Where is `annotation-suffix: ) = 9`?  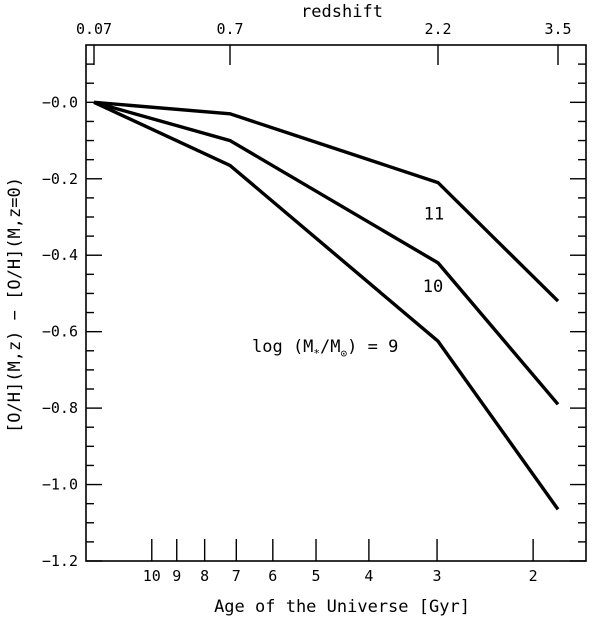
annotation-suffix: ) = 9 is located at coordinates (372, 347).